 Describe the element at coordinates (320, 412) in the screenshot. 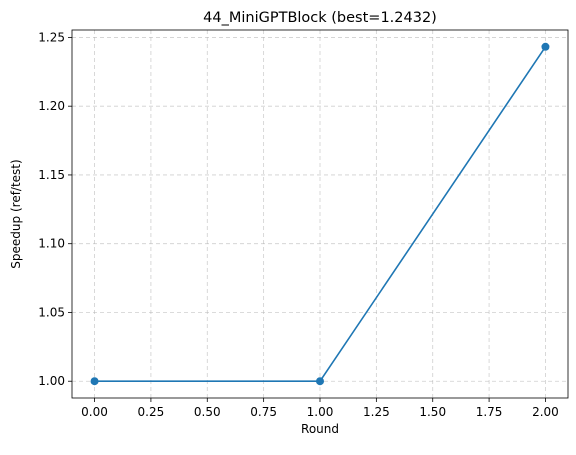

I see `x-tick-label: 1.00` at that location.